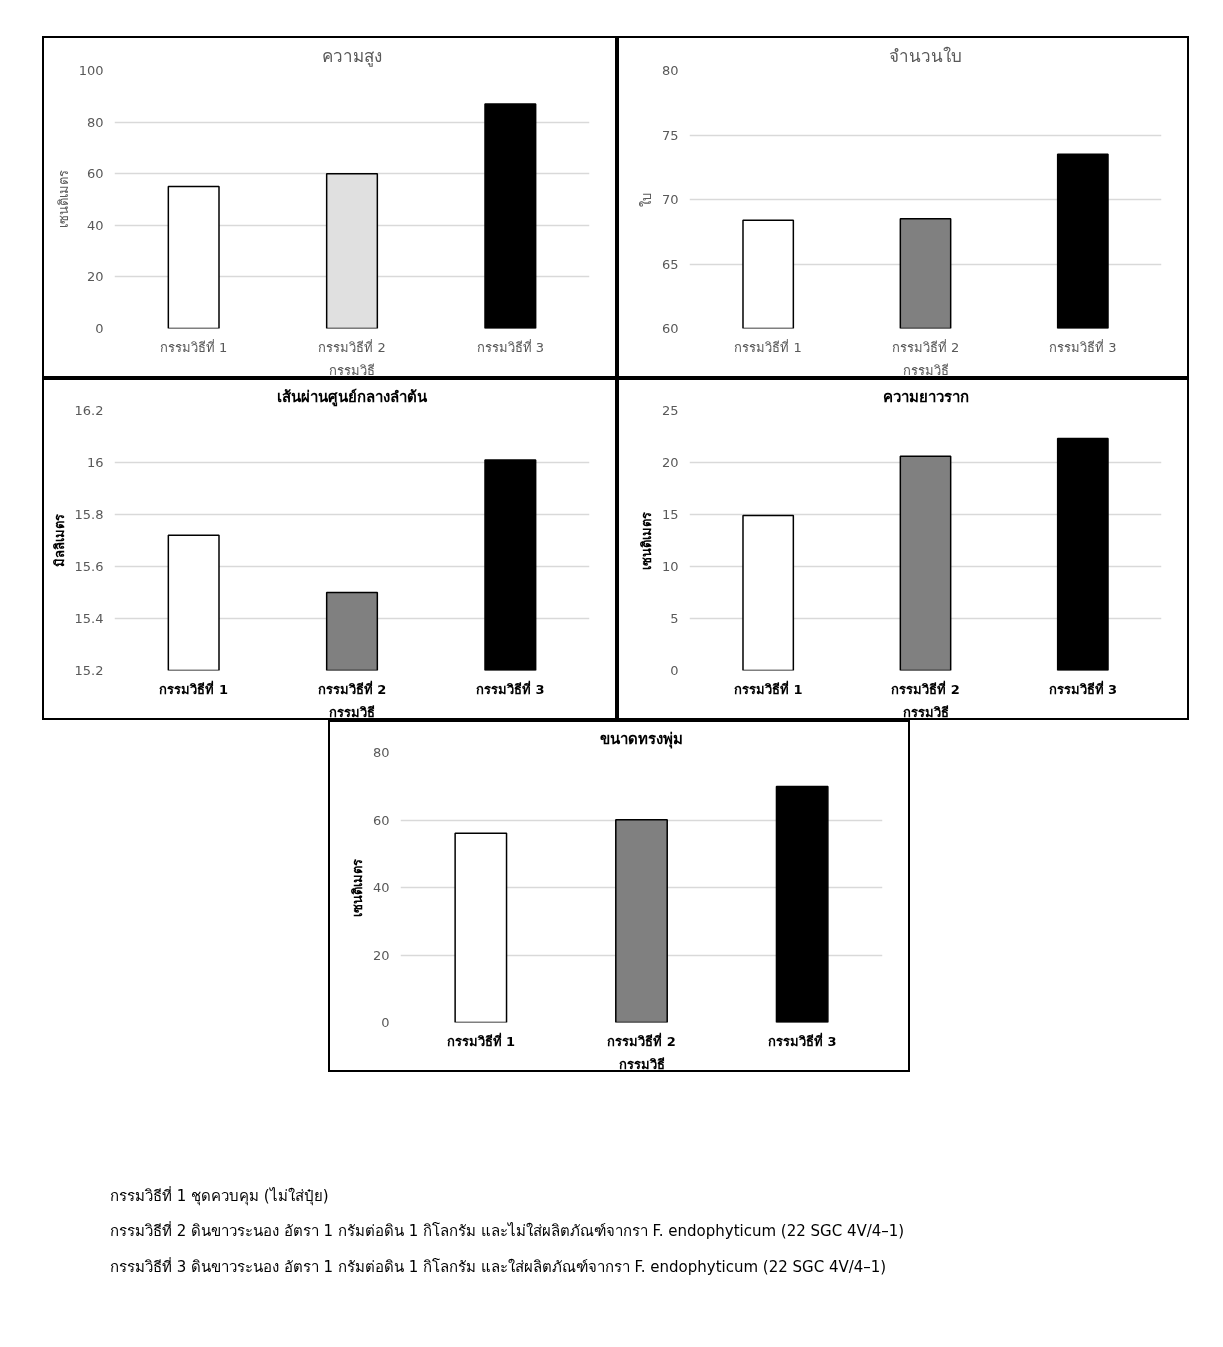 The height and width of the screenshot is (1347, 1223). What do you see at coordinates (670, 135) in the screenshot?
I see `y-tick-label: 75` at bounding box center [670, 135].